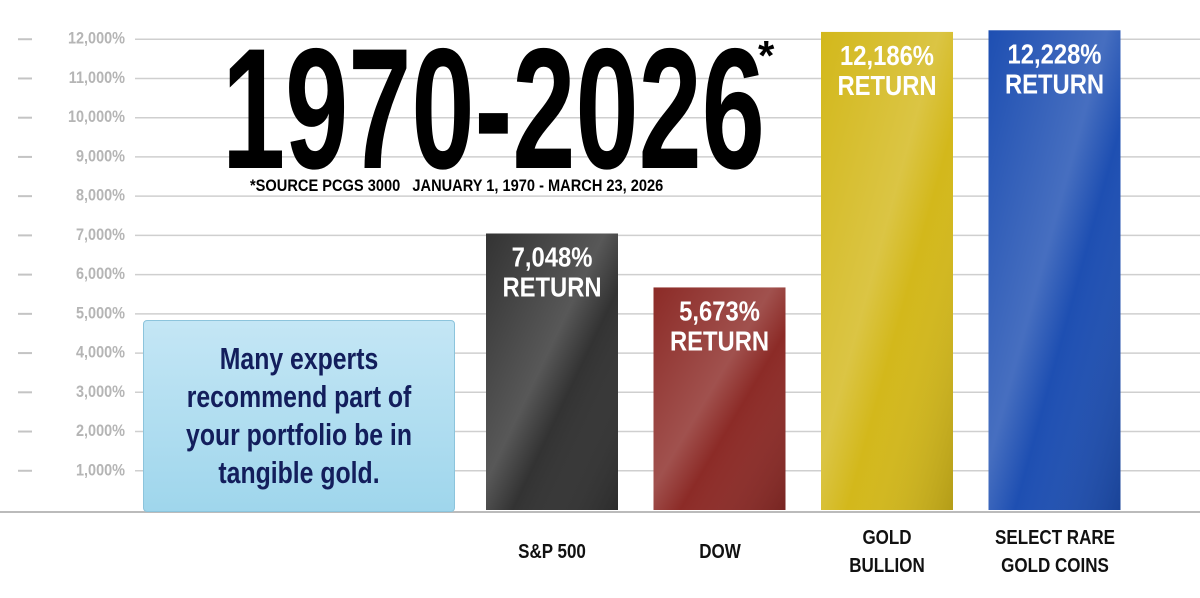  What do you see at coordinates (493, 108) in the screenshot?
I see `chart-title: 1970-2026` at bounding box center [493, 108].